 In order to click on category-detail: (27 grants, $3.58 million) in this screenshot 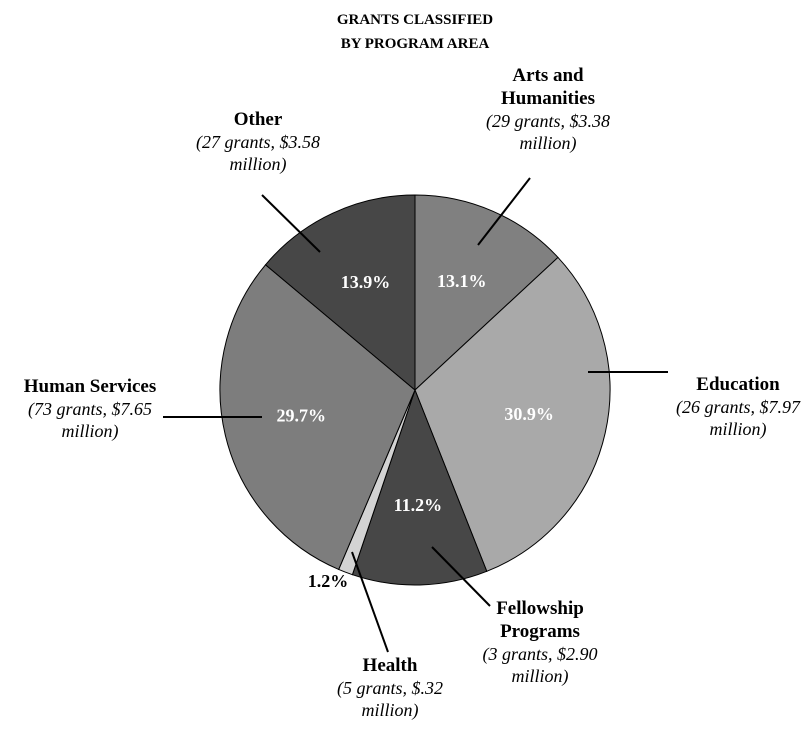, I will do `click(257, 153)`.